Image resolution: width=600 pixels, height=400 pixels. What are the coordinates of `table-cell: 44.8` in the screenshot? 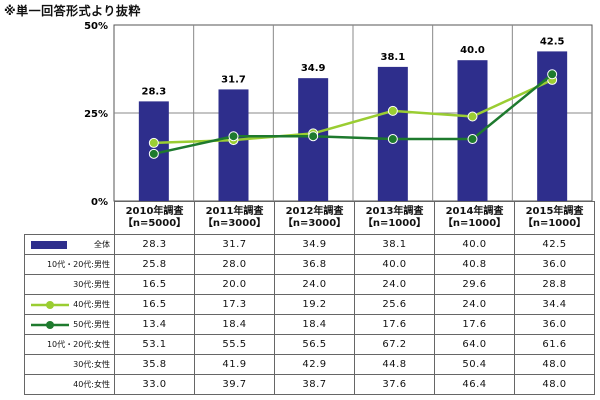 It's located at (394, 364).